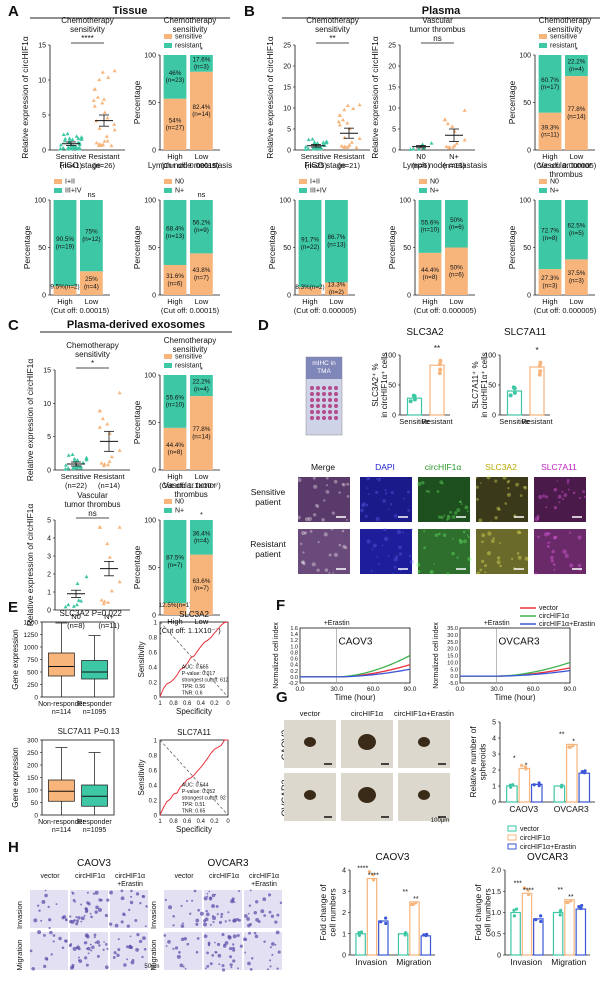 This screenshot has height=989, width=612. Describe the element at coordinates (91, 286) in the screenshot. I see `text-line: (n=4)` at that location.